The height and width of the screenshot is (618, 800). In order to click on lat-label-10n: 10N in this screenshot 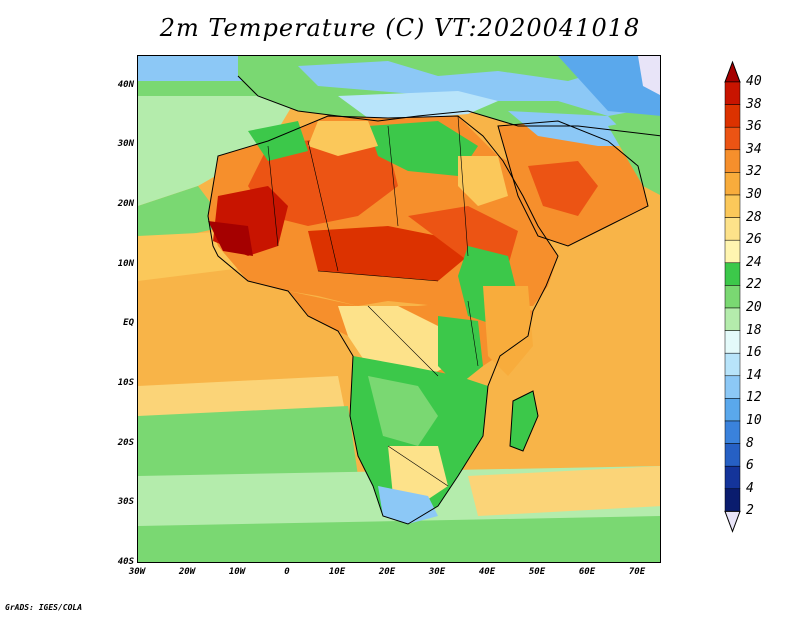, I will do `click(125, 264)`.